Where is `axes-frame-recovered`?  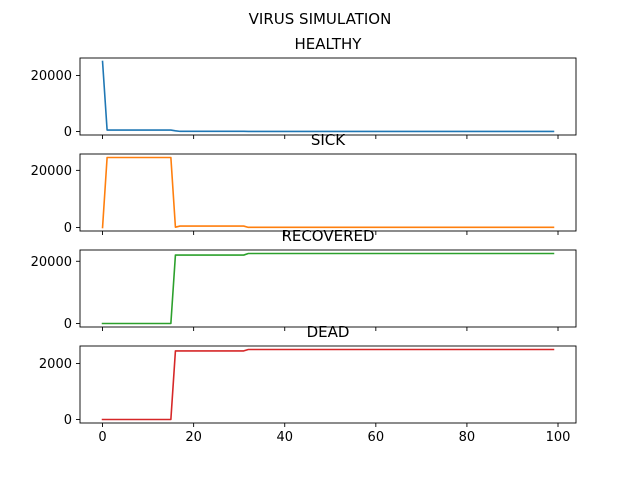 axes-frame-recovered is located at coordinates (328, 288).